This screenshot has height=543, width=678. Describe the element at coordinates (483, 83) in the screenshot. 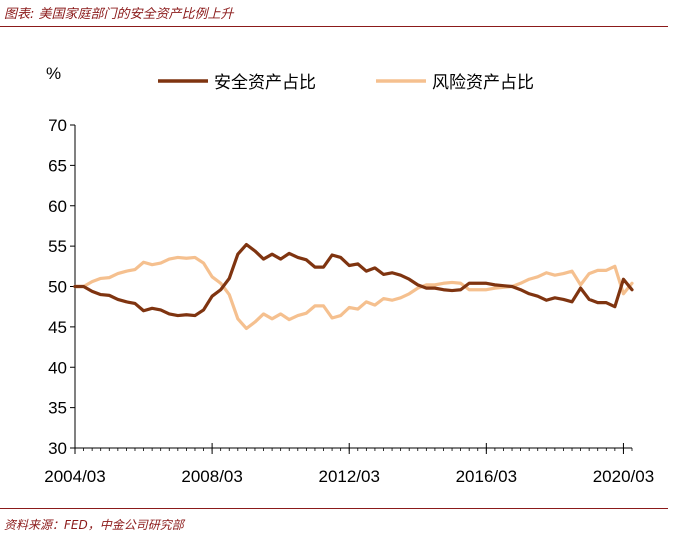

I see `legend-label-risk-assets: 风险资产占比` at that location.